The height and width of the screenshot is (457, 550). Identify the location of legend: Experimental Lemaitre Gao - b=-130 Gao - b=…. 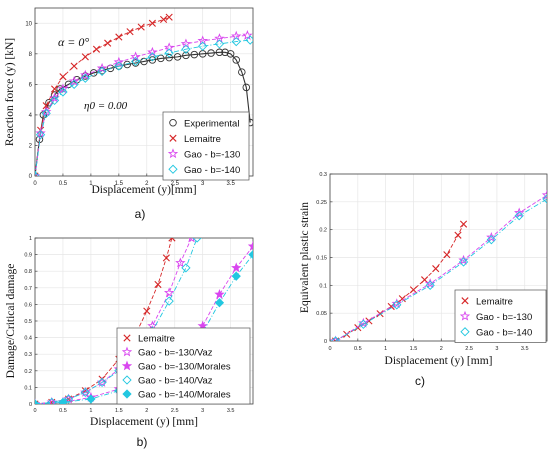
(206, 146).